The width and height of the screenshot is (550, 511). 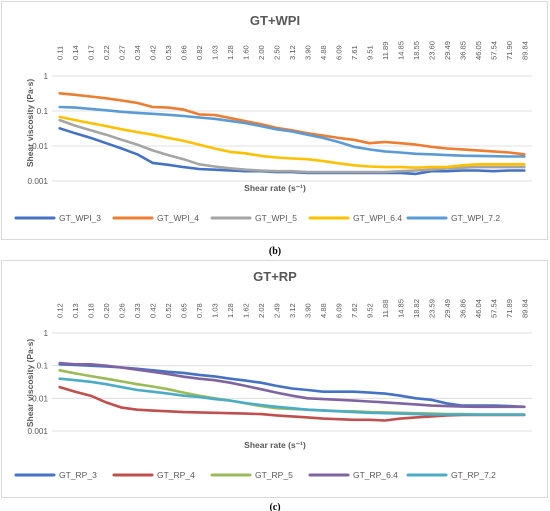 What do you see at coordinates (509, 308) in the screenshot?
I see `x-tick-label: 71.89` at bounding box center [509, 308].